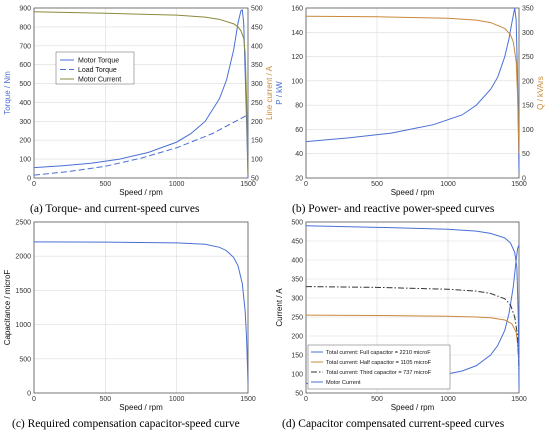  What do you see at coordinates (297, 280) in the screenshot?
I see `y-tick-label: 350` at bounding box center [297, 280].